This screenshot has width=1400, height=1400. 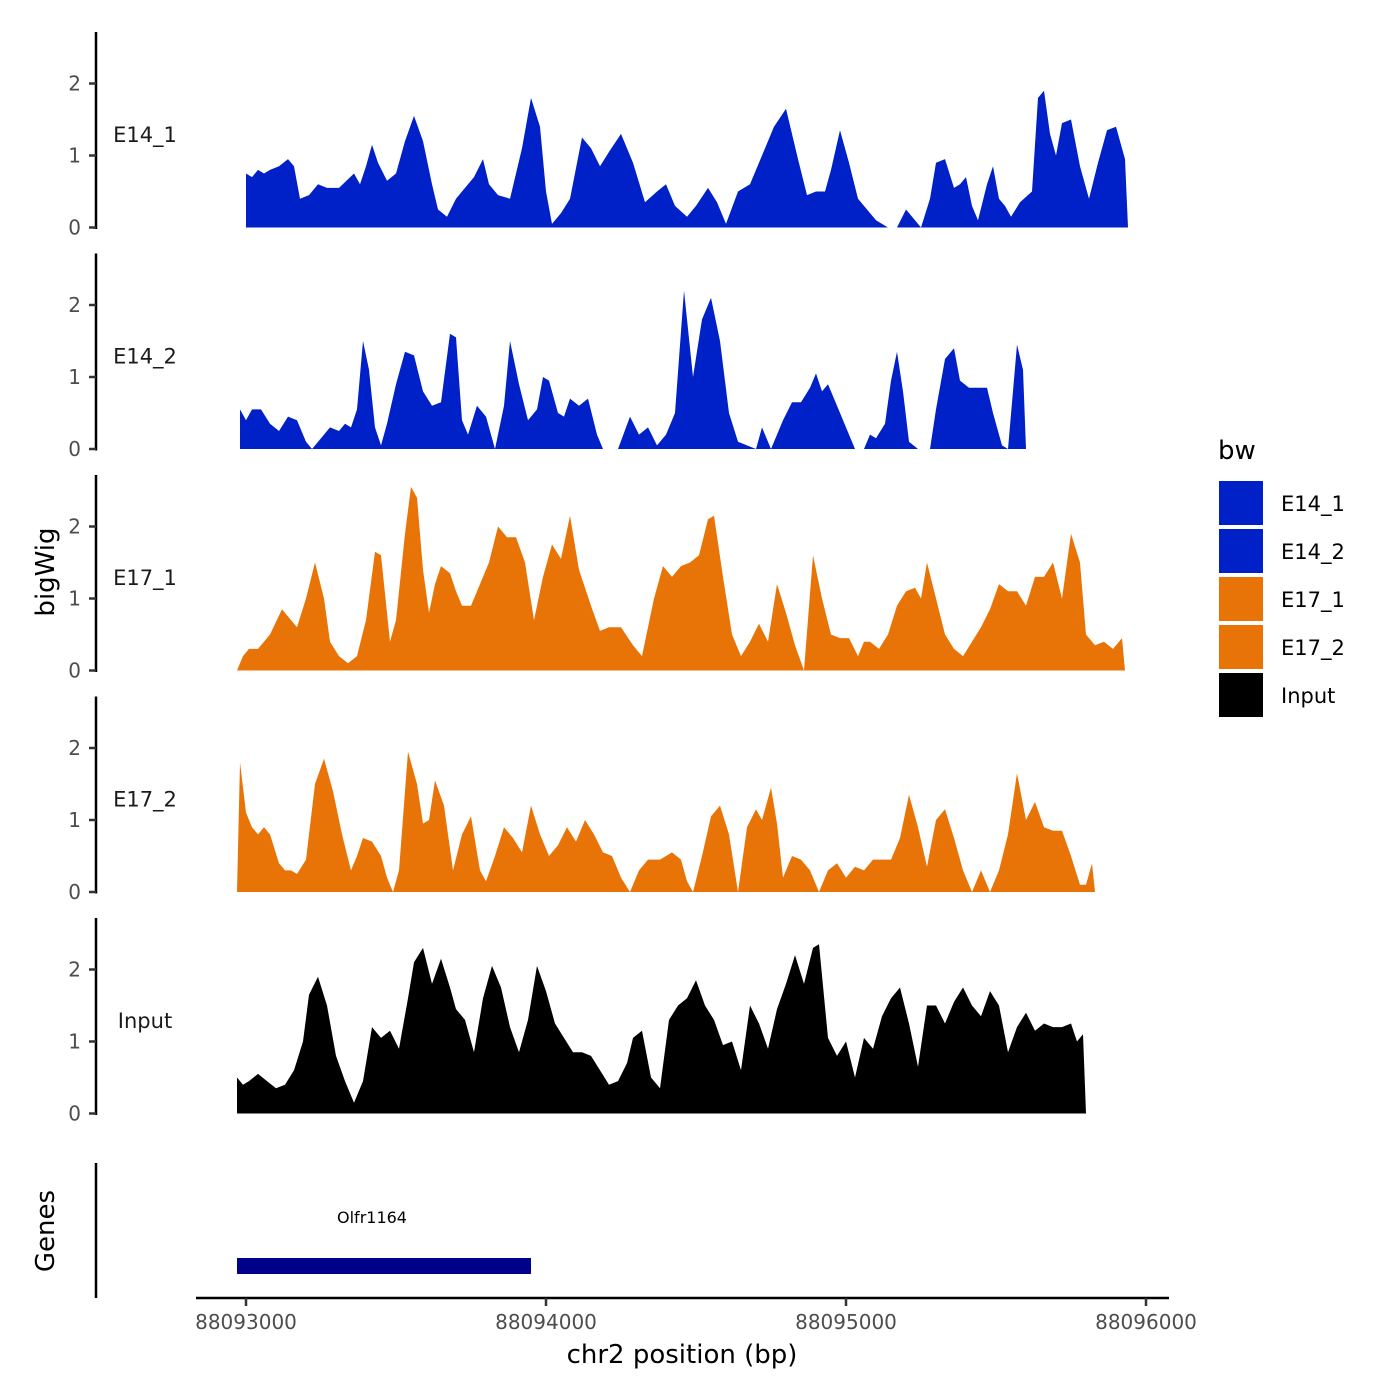 What do you see at coordinates (1241, 695) in the screenshot?
I see `legend-swatch-input` at bounding box center [1241, 695].